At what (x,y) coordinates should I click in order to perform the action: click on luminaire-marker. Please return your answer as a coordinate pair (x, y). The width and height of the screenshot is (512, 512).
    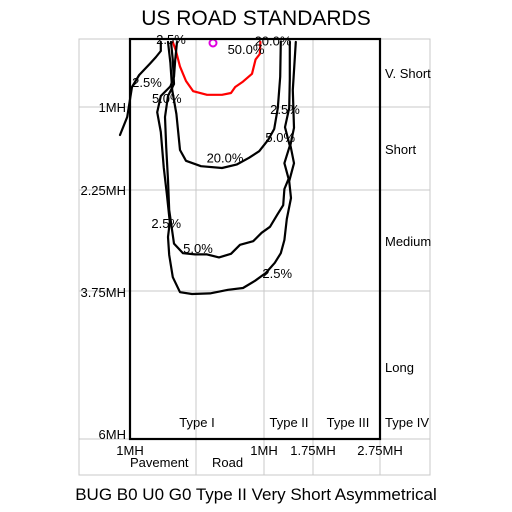
    Looking at the image, I should click on (213, 43).